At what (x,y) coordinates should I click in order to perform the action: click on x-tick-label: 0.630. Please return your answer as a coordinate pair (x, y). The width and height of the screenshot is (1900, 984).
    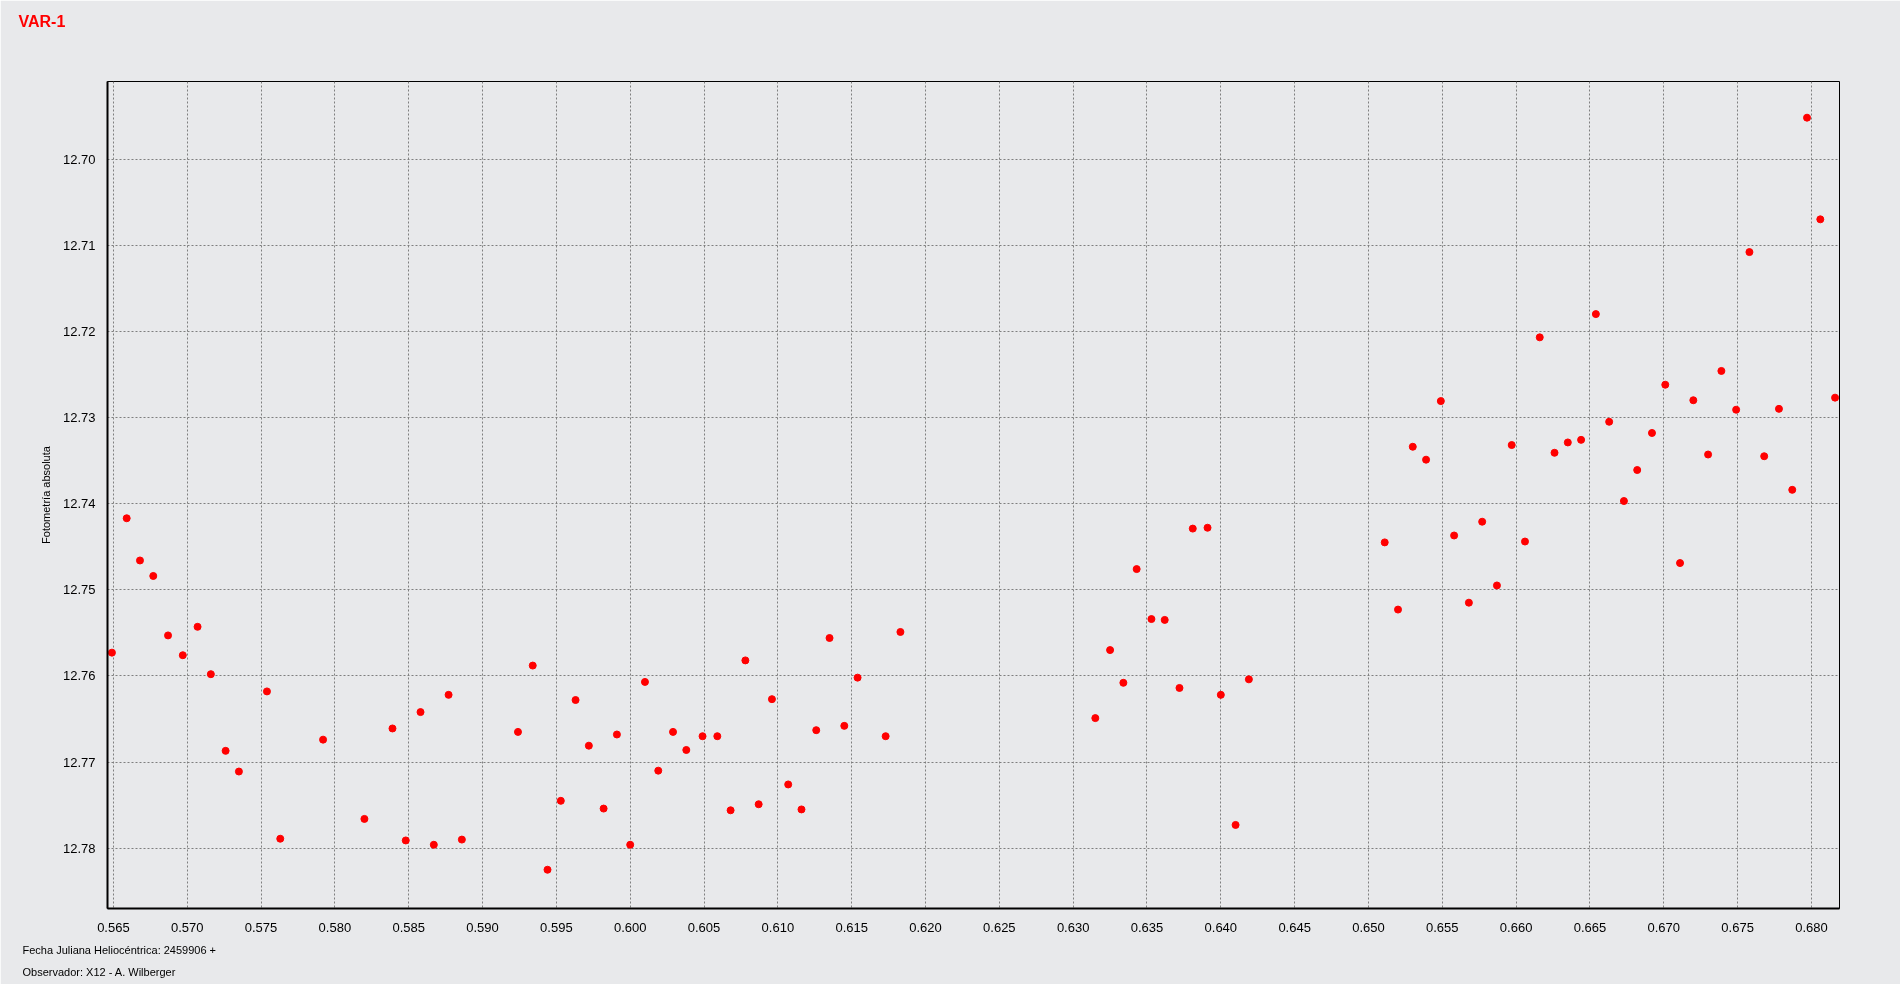
    Looking at the image, I should click on (1073, 927).